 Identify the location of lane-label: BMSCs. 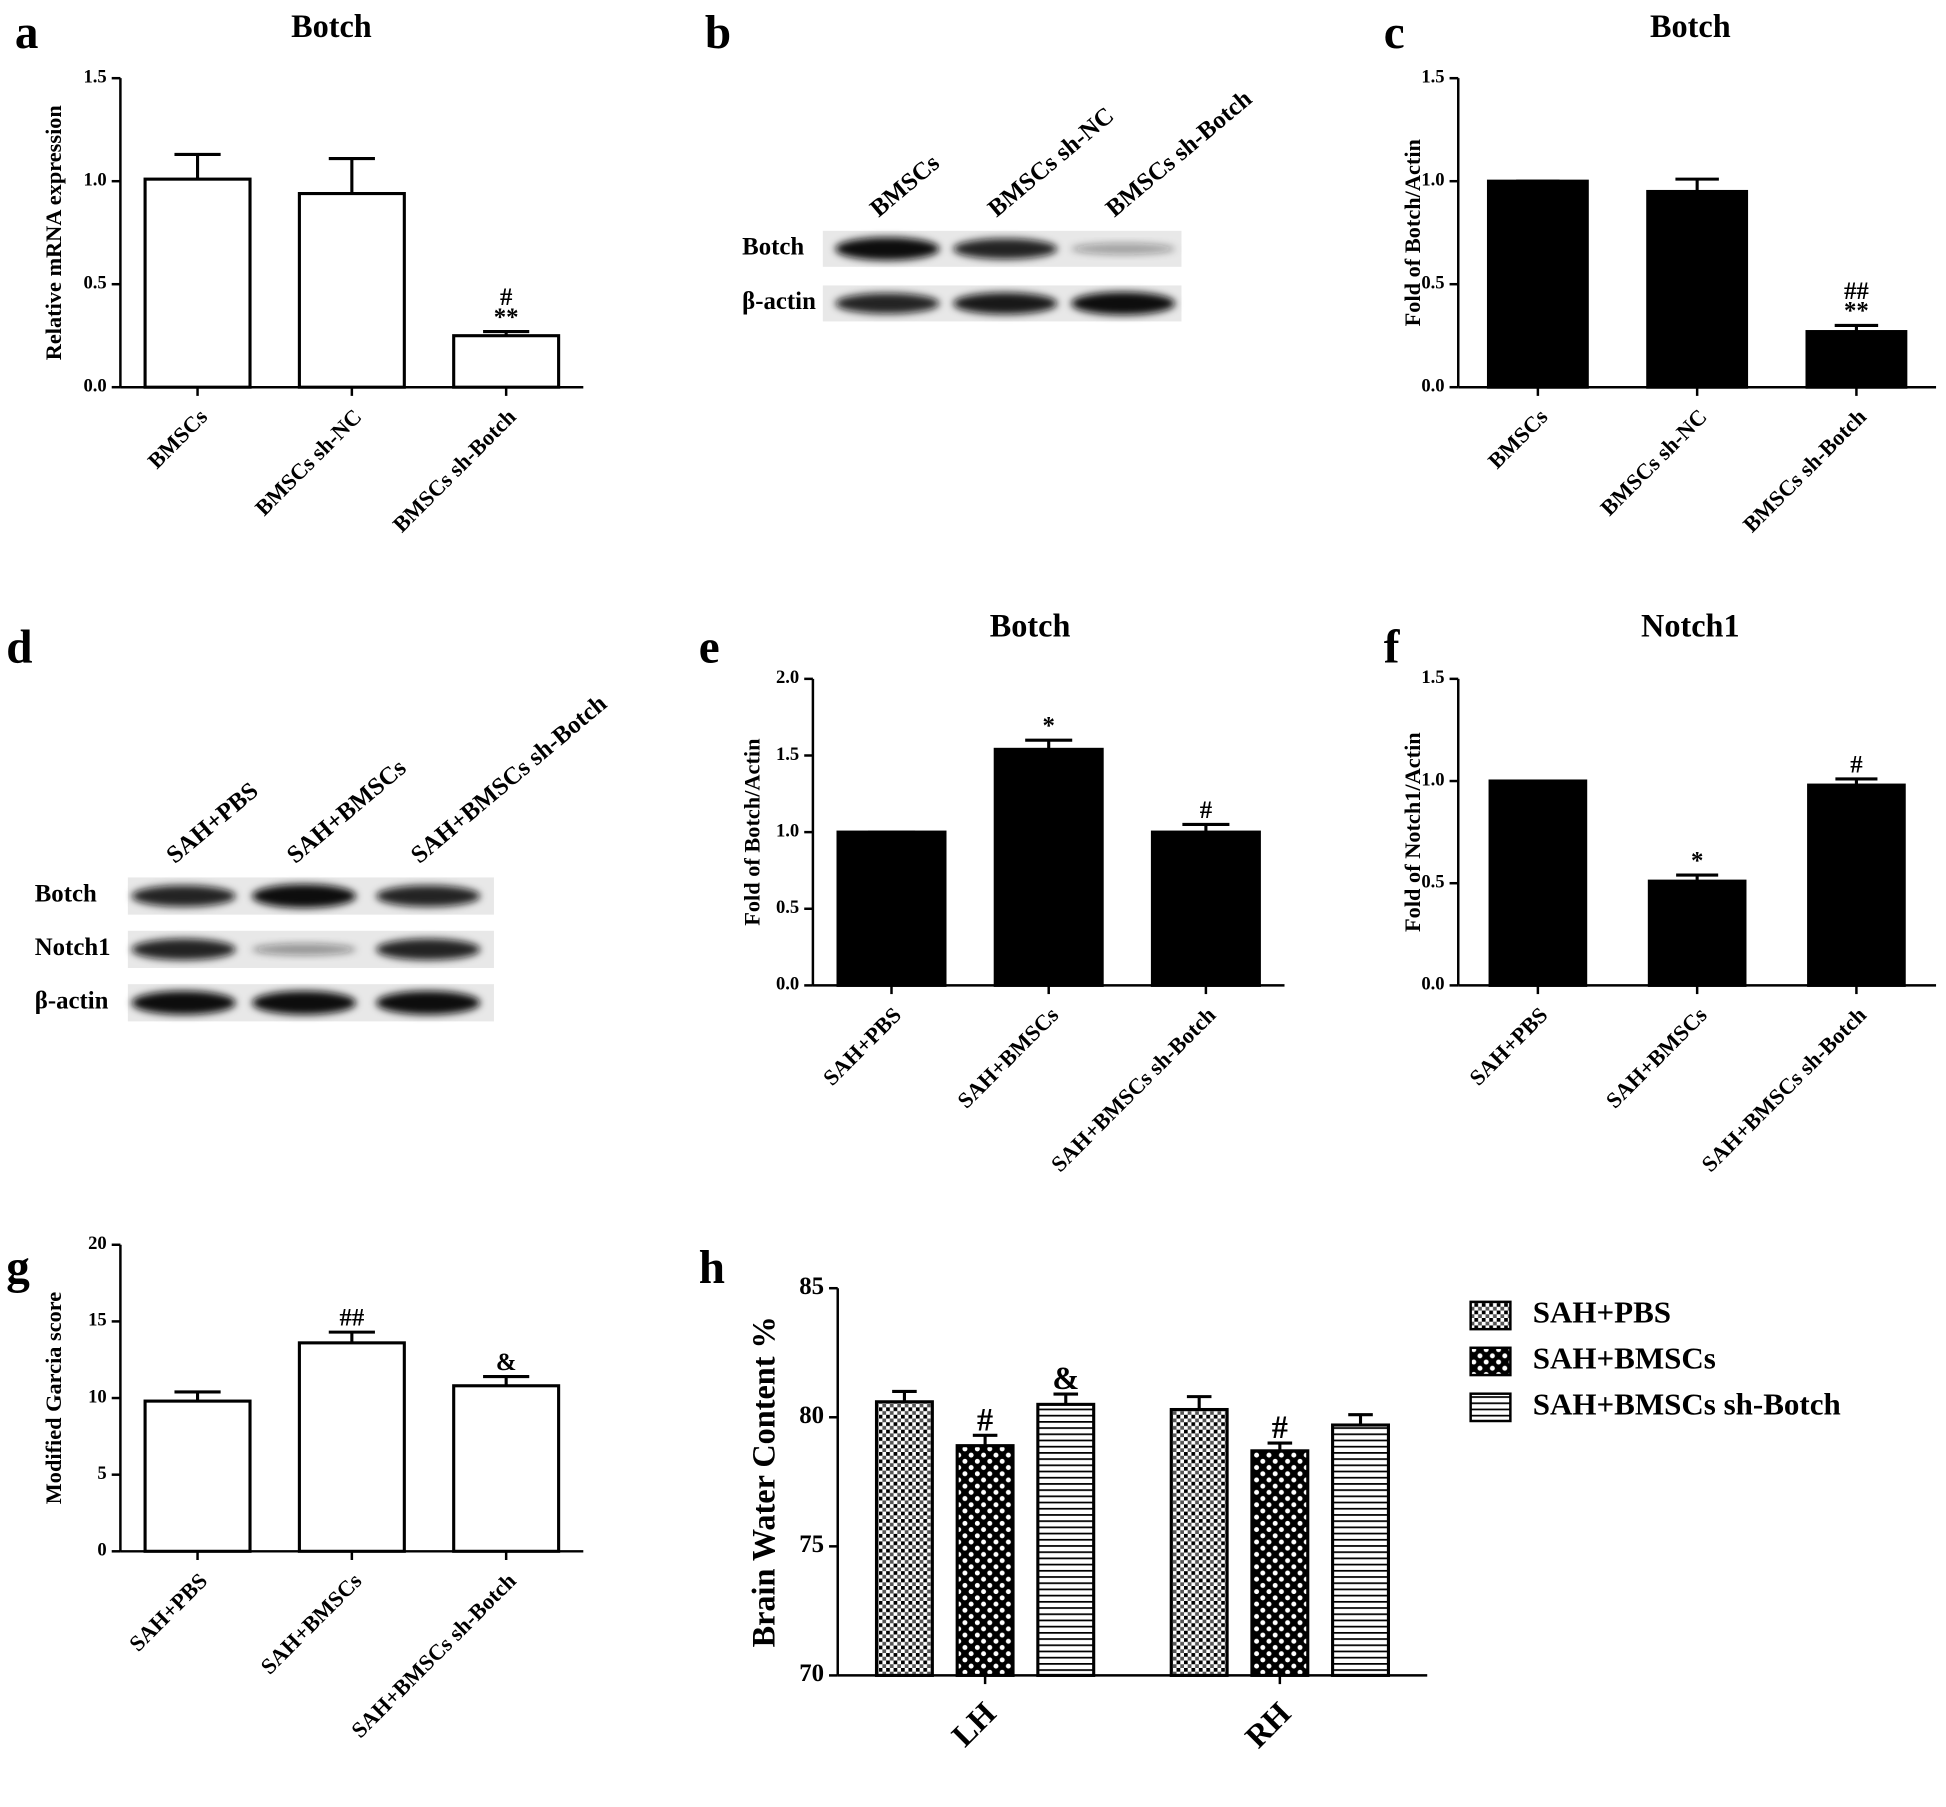
(905, 185).